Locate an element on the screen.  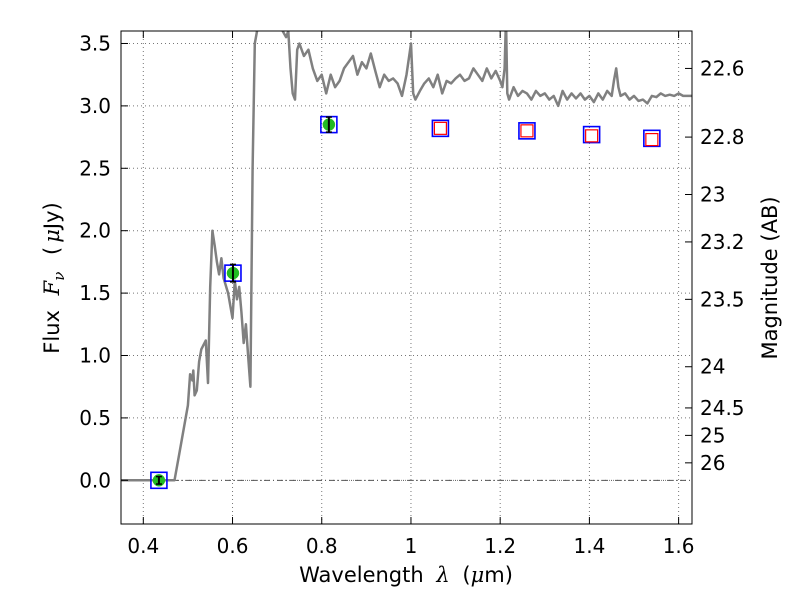
x-tick-label: 0.8 is located at coordinates (322, 546).